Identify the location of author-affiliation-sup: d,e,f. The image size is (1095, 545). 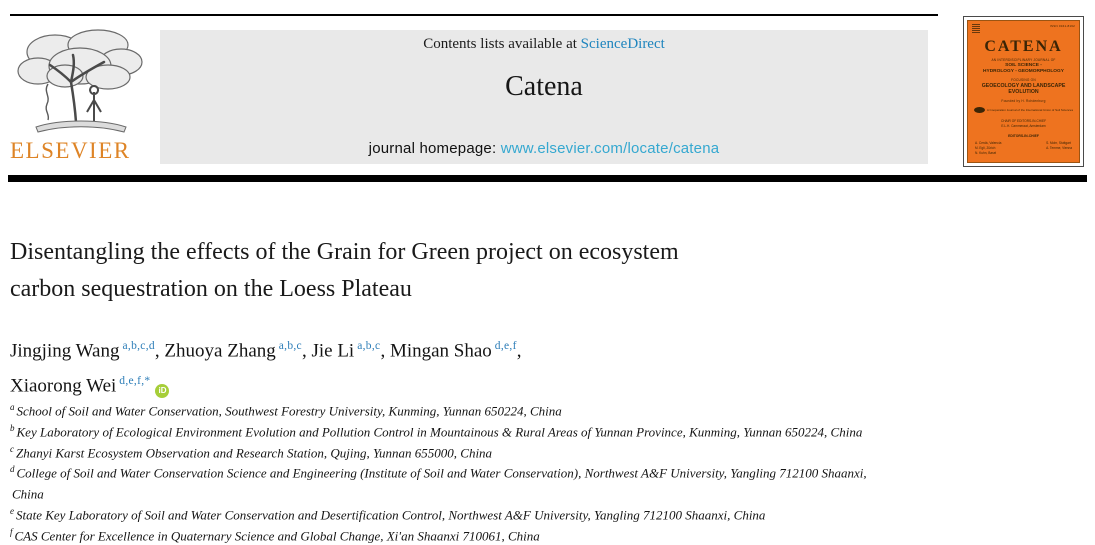
(505, 346).